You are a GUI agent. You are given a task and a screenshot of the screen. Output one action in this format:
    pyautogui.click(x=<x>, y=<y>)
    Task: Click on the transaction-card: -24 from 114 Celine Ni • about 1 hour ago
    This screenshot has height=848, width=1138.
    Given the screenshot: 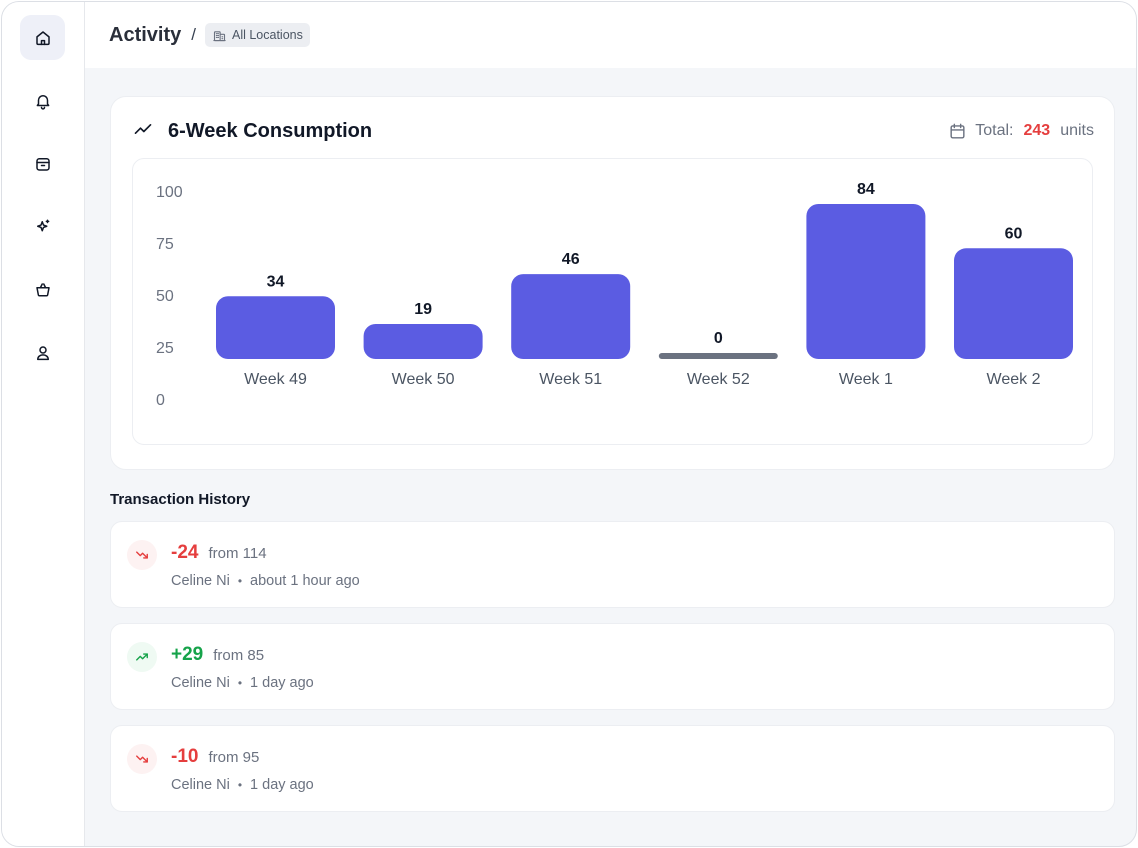 What is the action you would take?
    pyautogui.click(x=612, y=564)
    